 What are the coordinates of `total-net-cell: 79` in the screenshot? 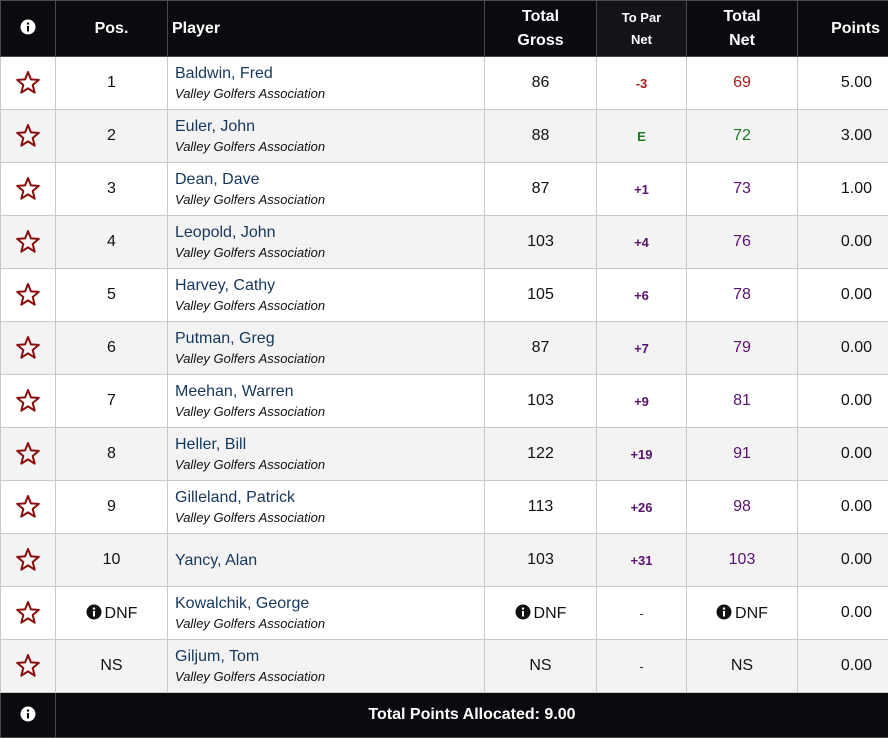 It's located at (742, 348).